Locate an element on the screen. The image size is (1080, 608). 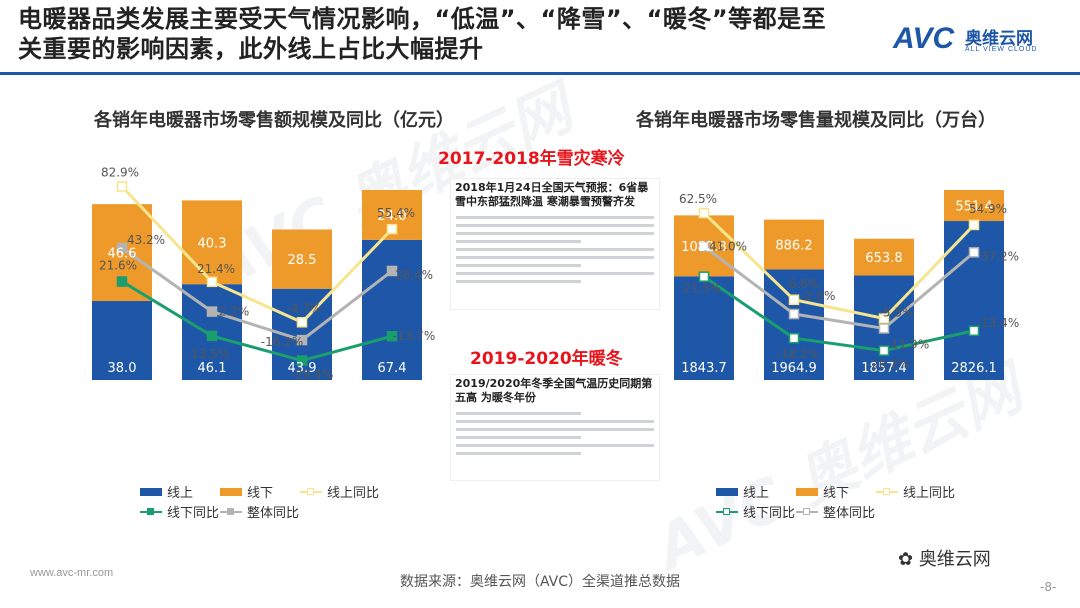
bar-value-label: 1857.4 is located at coordinates (884, 368).